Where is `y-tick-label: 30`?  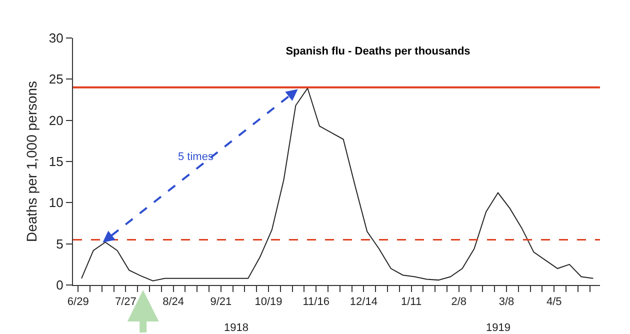
y-tick-label: 30 is located at coordinates (56, 38).